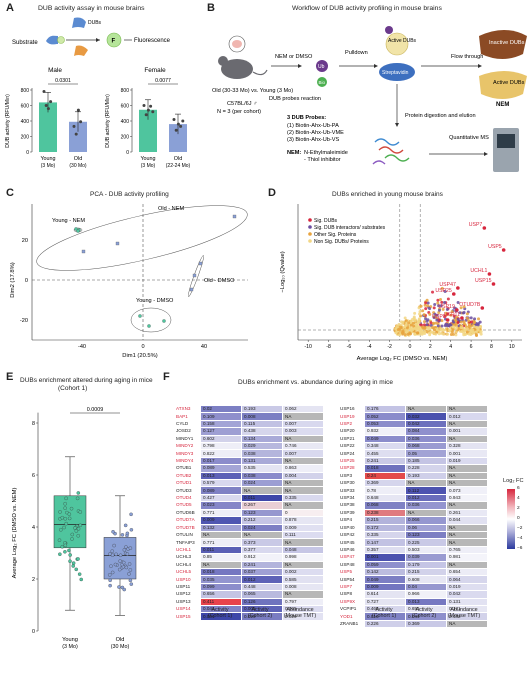  I want to click on gene-name: USP24, so click(347, 453).